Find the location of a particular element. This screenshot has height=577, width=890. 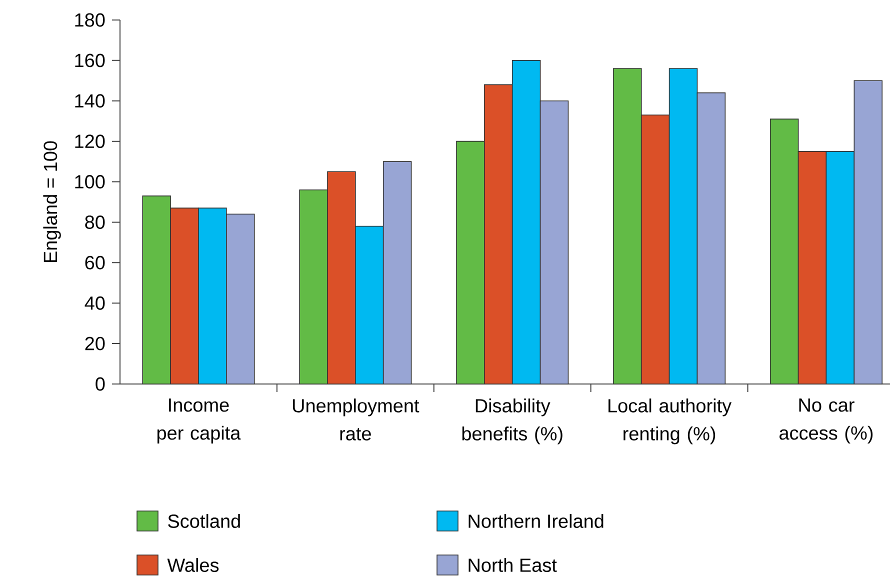

y-tick-label: 100 is located at coordinates (90, 181).